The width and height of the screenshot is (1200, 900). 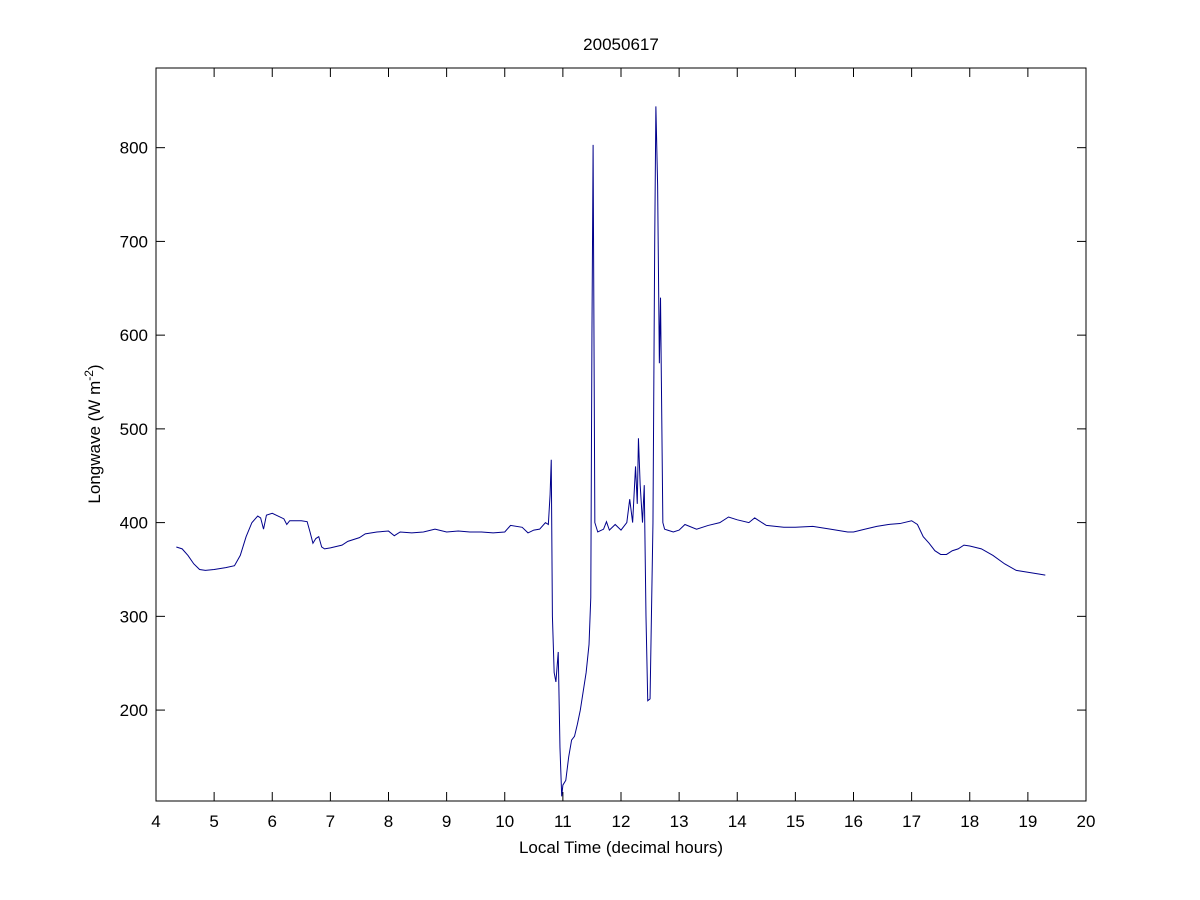 I want to click on x-tick-label: 9, so click(x=446, y=821).